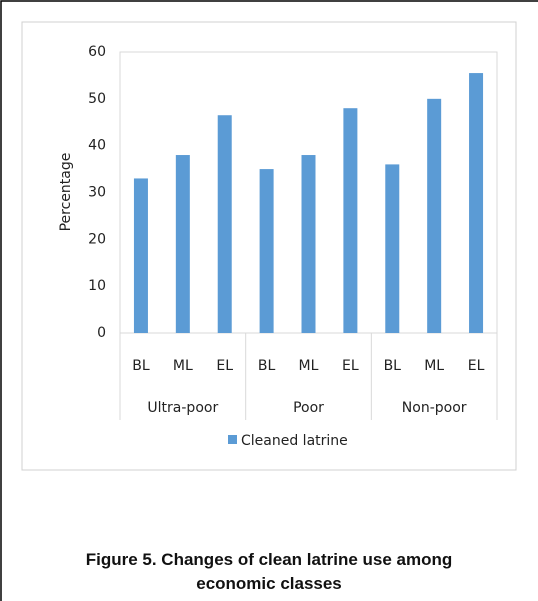  Describe the element at coordinates (97, 146) in the screenshot. I see `y-tick-label: 40` at that location.